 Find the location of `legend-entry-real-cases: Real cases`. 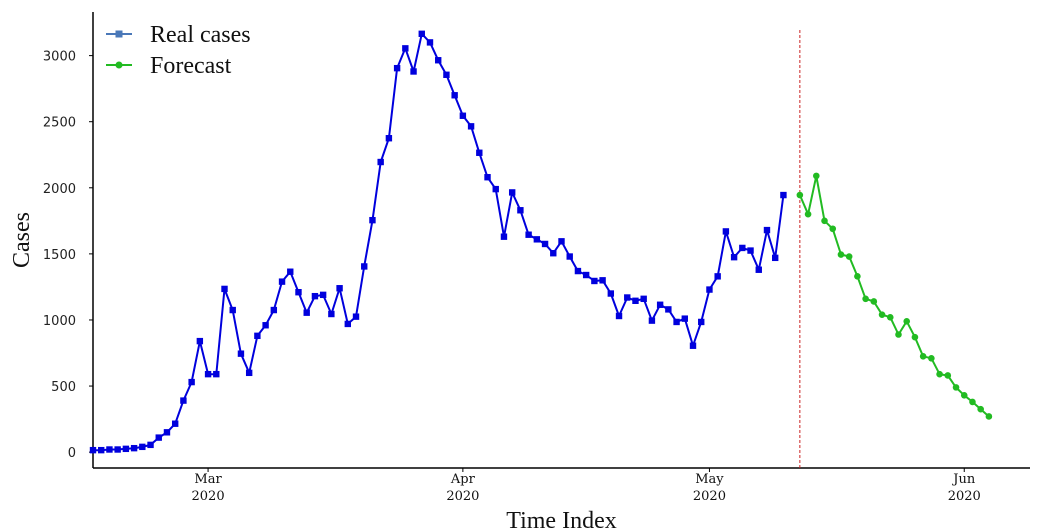

legend-entry-real-cases: Real cases is located at coordinates (178, 35).